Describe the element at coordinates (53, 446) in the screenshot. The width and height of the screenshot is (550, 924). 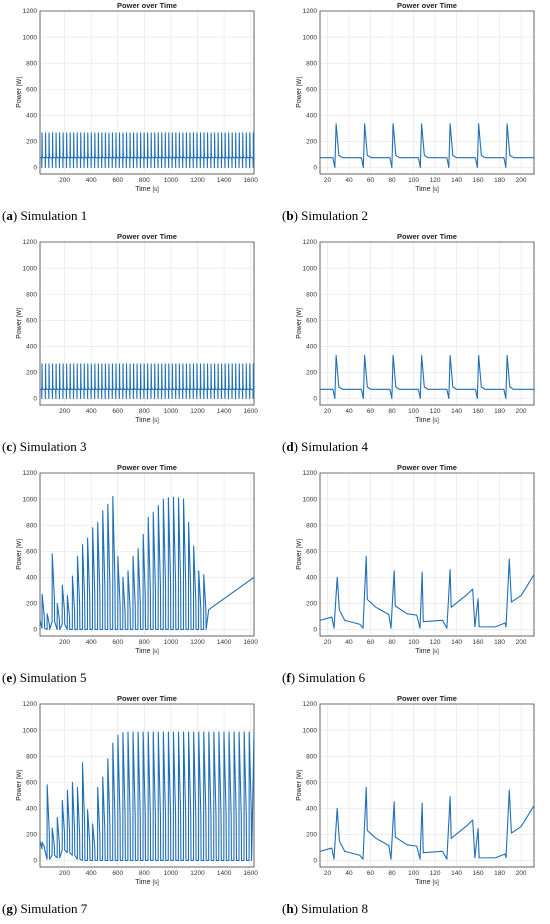
I see `caption-text: Simulation 3` at that location.